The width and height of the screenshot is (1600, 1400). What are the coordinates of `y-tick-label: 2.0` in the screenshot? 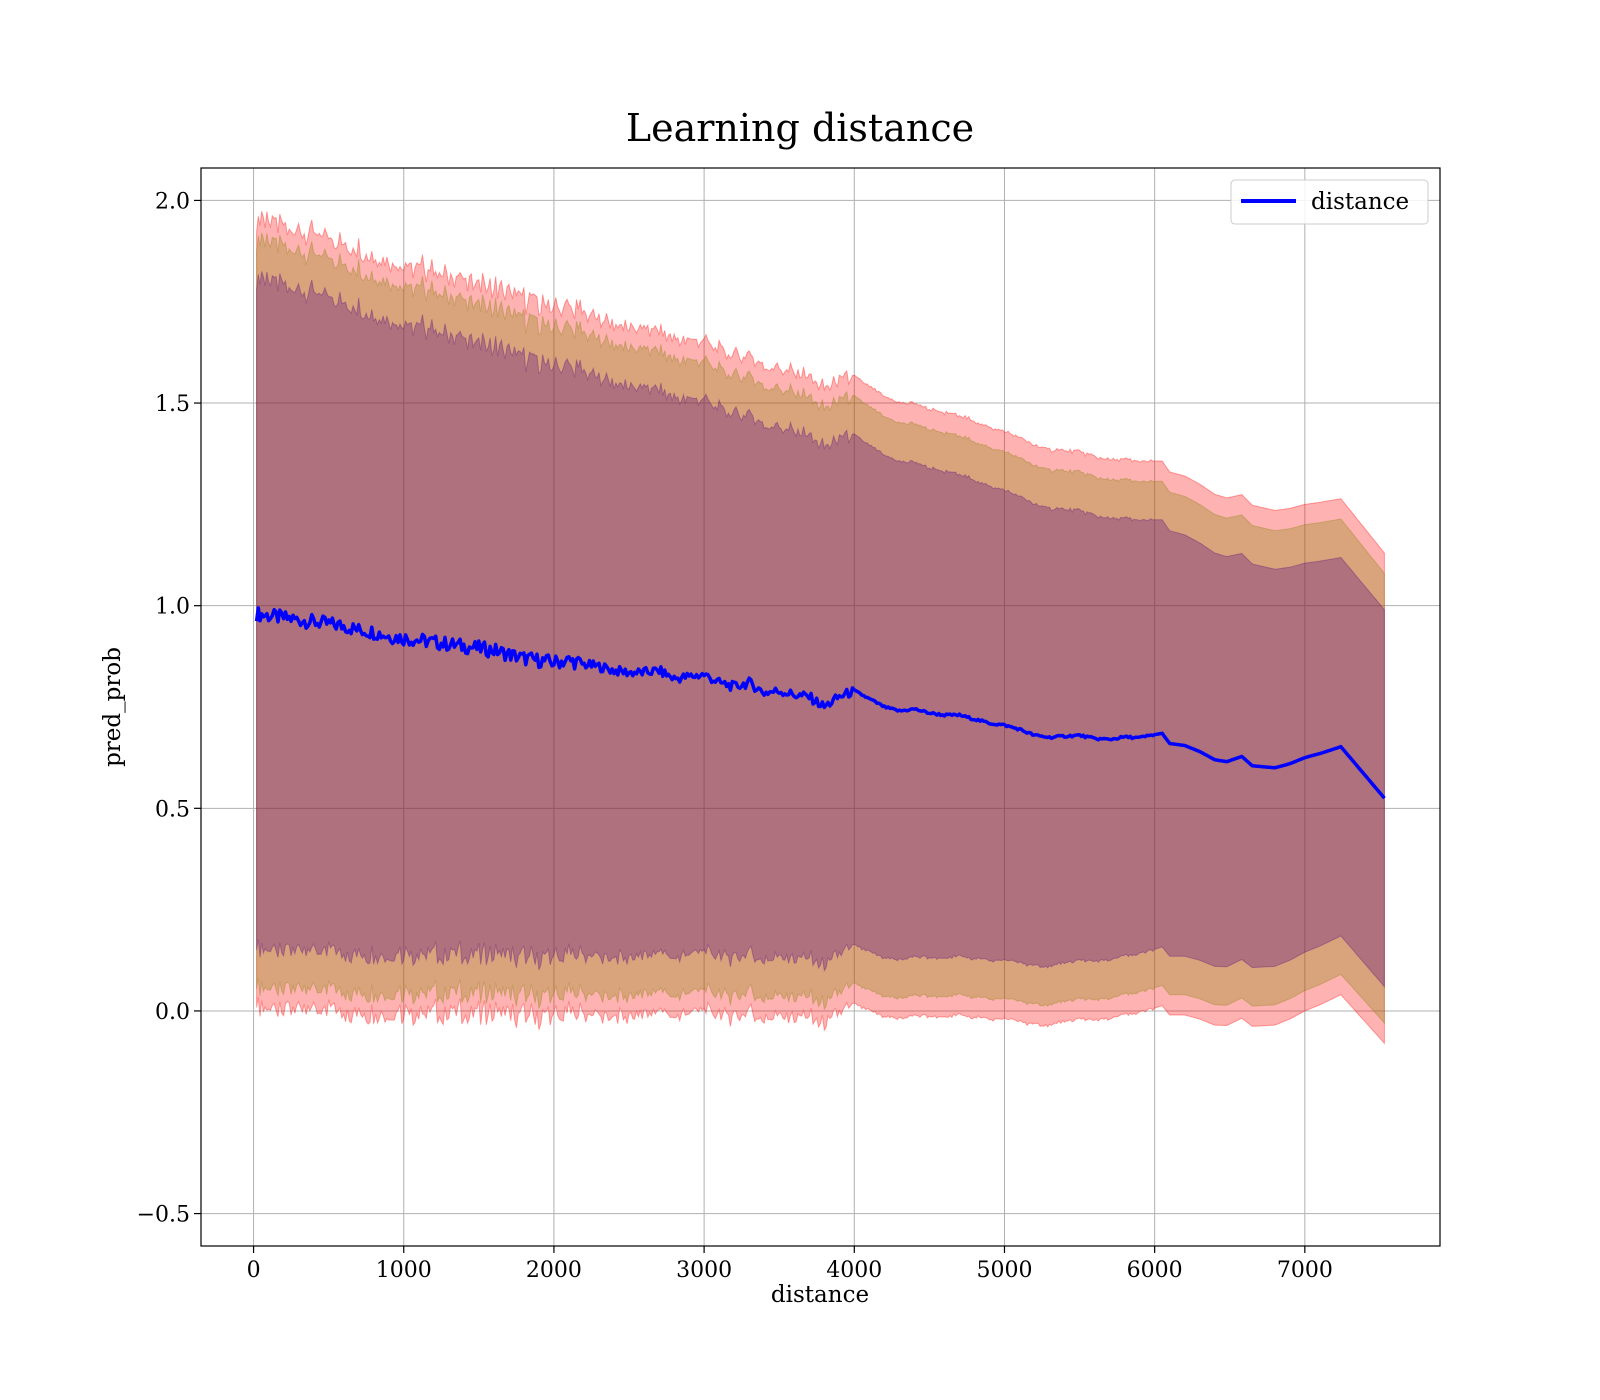 It's located at (172, 201).